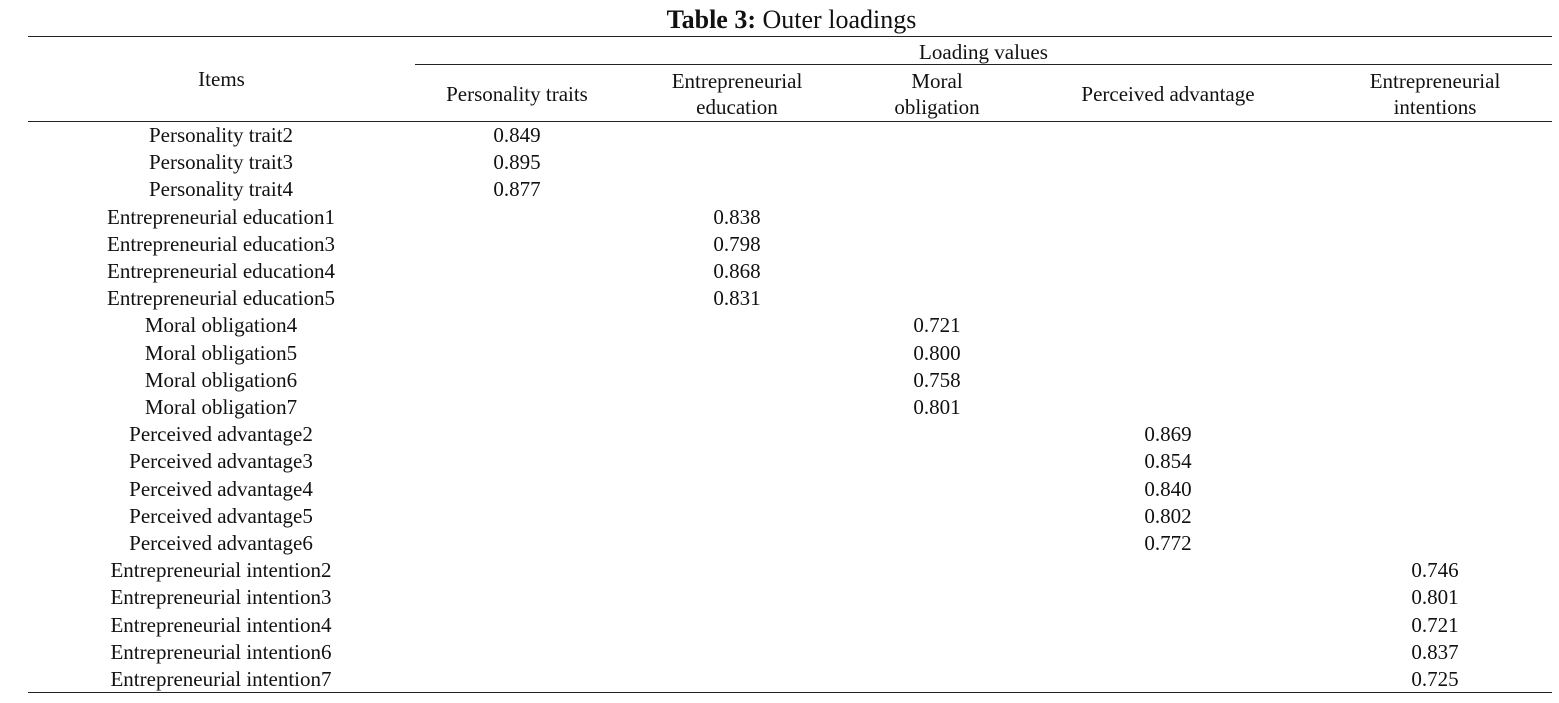 Image resolution: width=1559 pixels, height=703 pixels. Describe the element at coordinates (1435, 94) in the screenshot. I see `column-header: Entrepreneurial intentions` at that location.